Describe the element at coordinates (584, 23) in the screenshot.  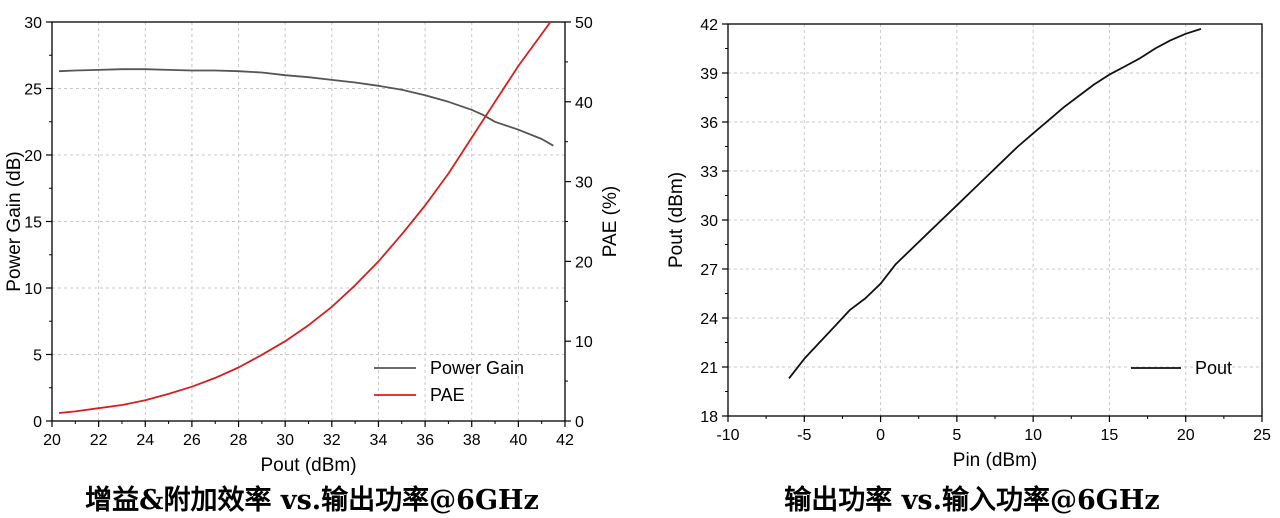
I see `y2-tick-label: 50` at that location.